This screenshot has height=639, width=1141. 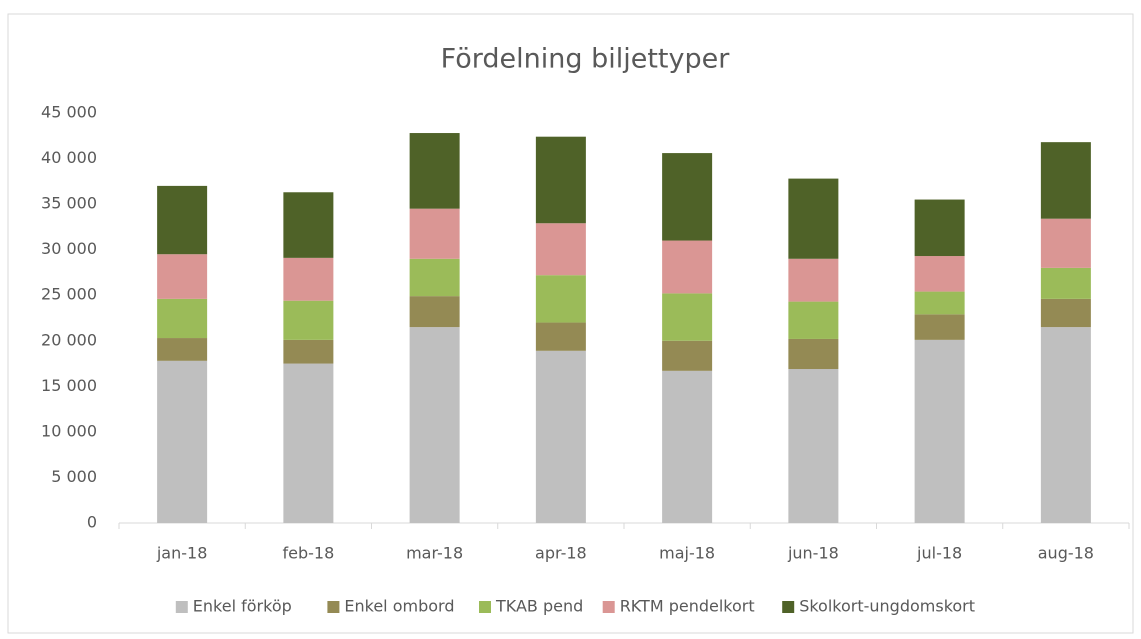 I want to click on y-tick-label: 35 000, so click(x=69, y=203).